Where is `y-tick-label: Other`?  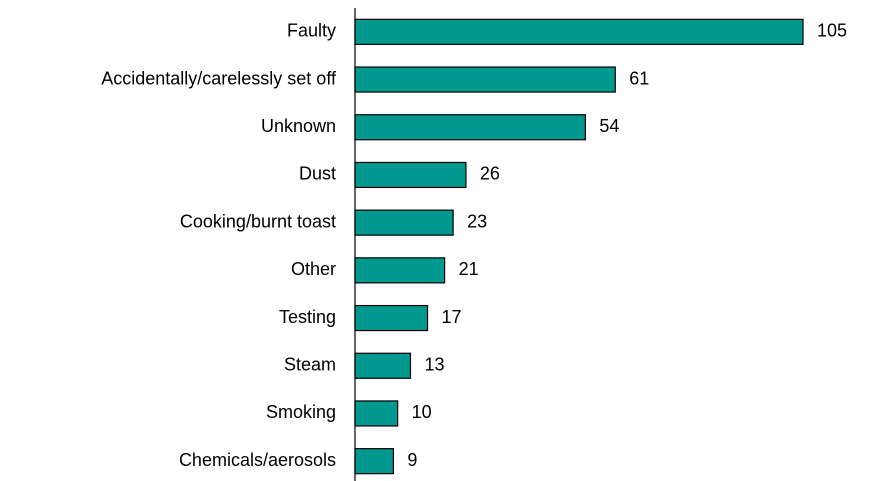
y-tick-label: Other is located at coordinates (313, 269).